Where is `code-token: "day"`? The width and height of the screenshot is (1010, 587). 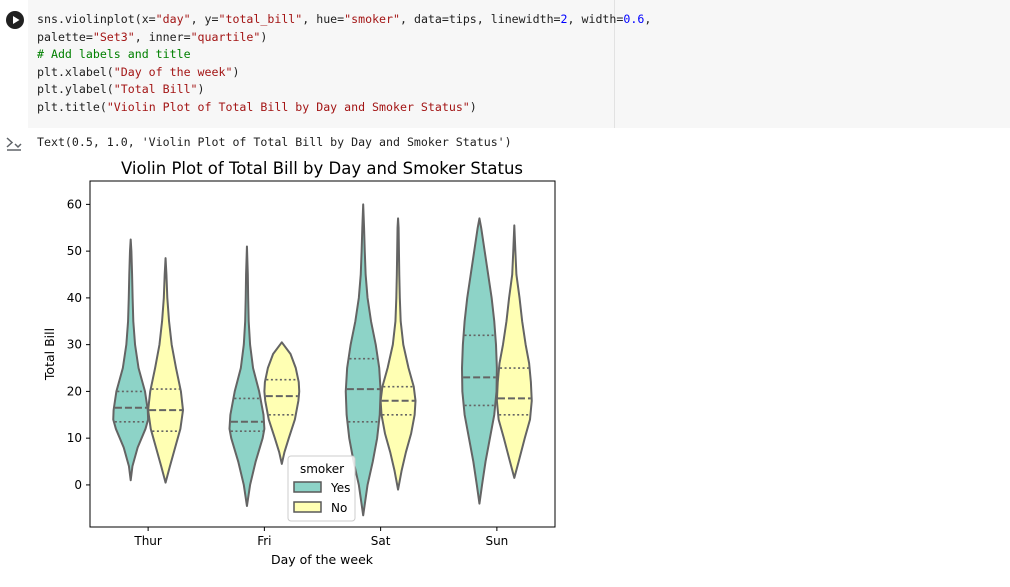
code-token: "day" is located at coordinates (173, 19).